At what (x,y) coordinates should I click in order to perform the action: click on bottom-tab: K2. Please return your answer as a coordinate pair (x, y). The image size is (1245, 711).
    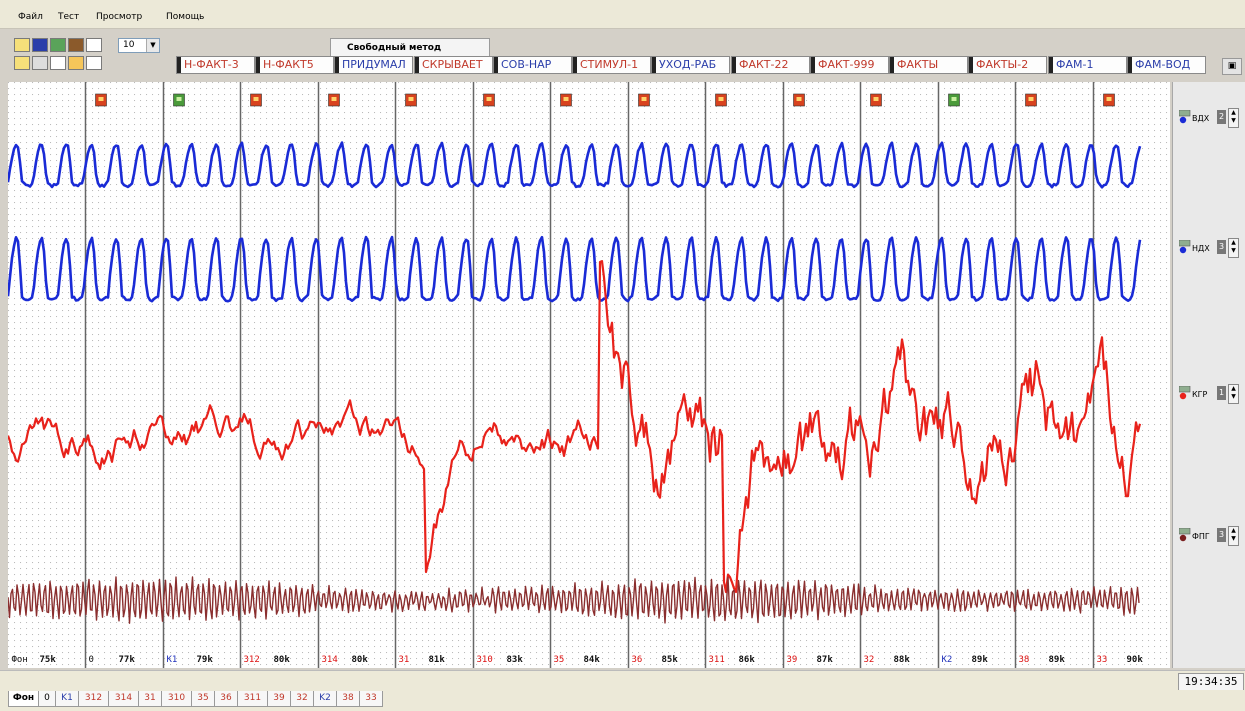
    Looking at the image, I should click on (325, 699).